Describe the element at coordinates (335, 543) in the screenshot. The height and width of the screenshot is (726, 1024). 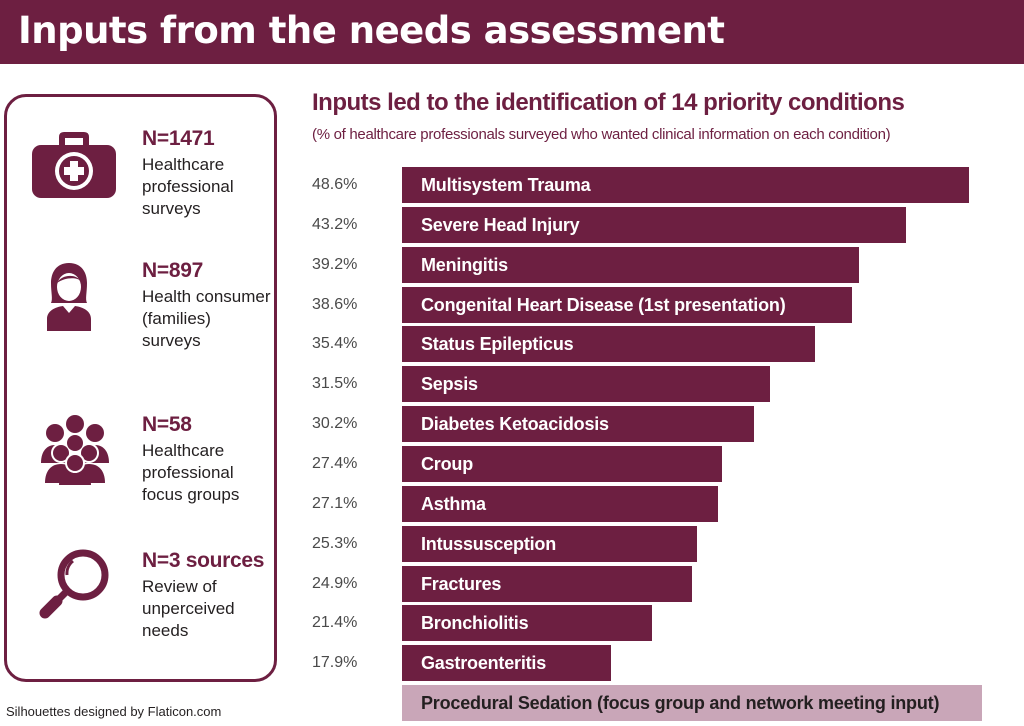
I see `bar-value-label: 25.3%` at that location.